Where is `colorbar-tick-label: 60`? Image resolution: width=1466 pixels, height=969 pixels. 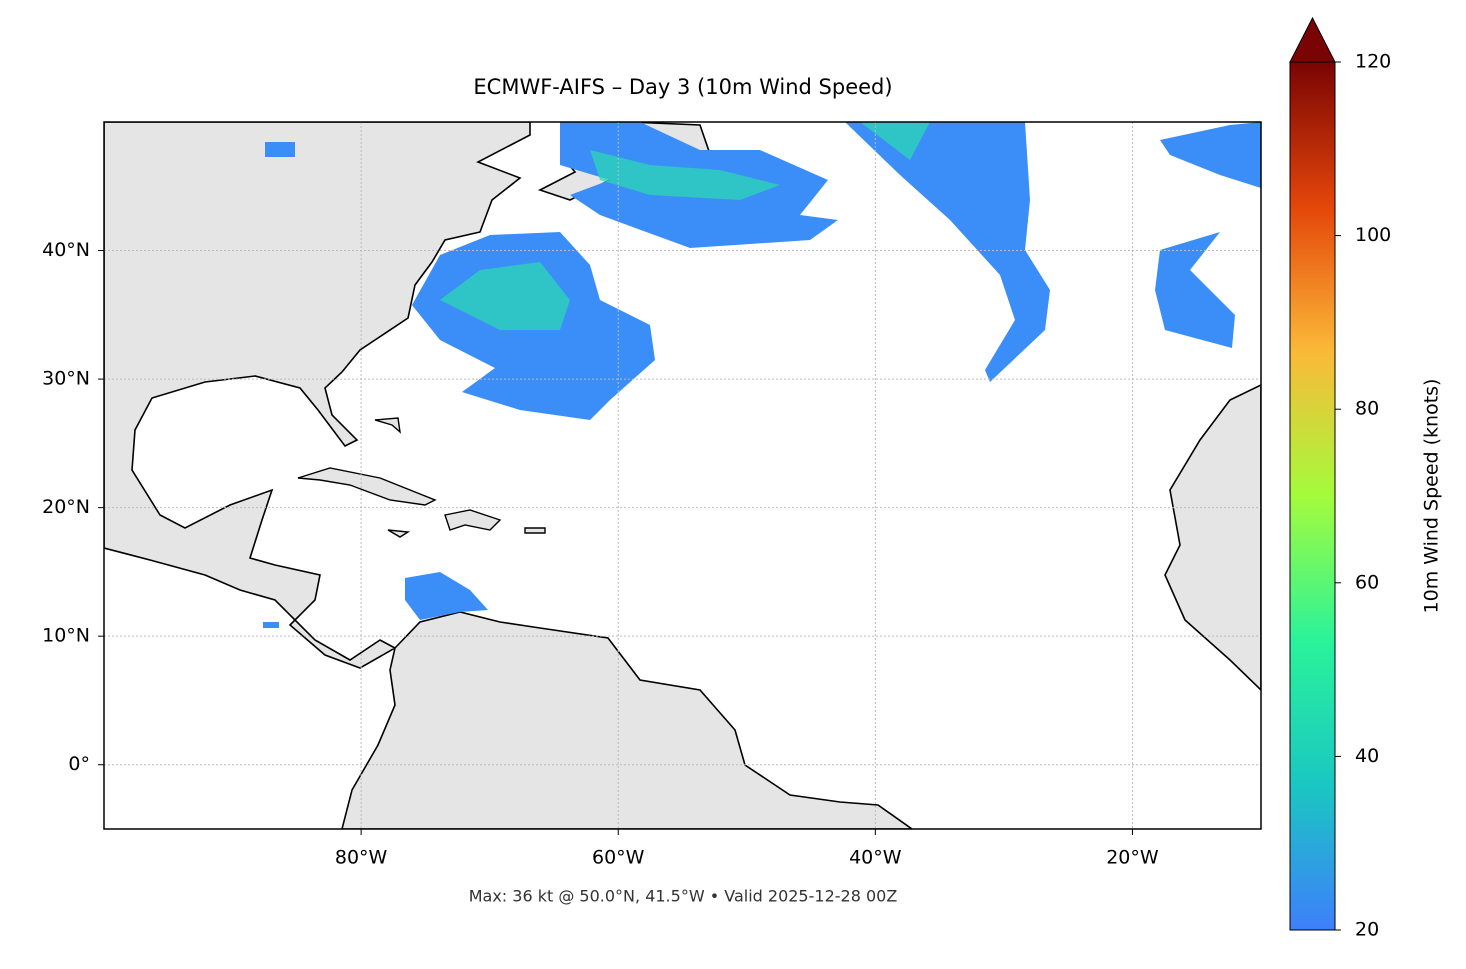
colorbar-tick-label: 60 is located at coordinates (1367, 582).